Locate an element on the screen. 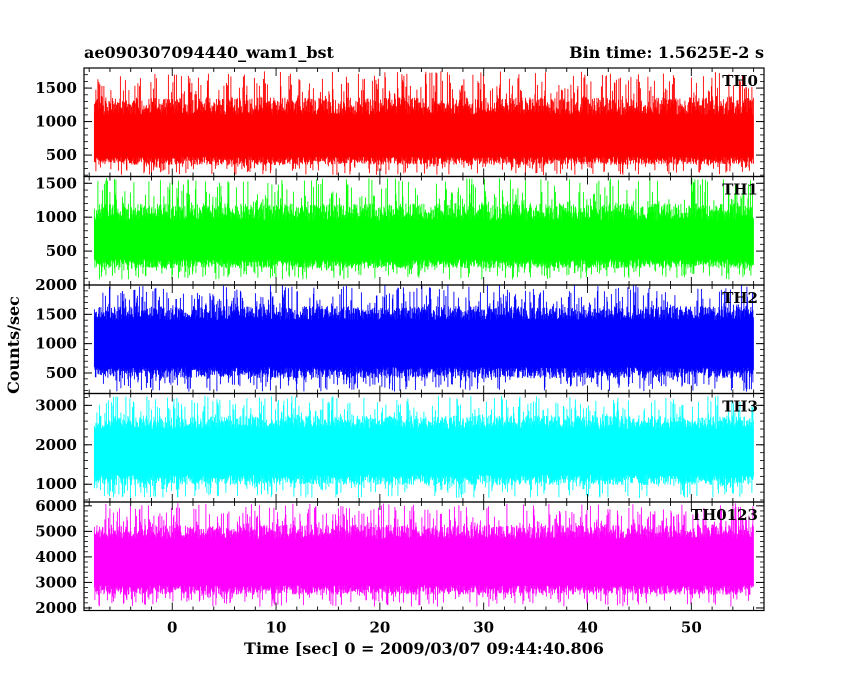 The width and height of the screenshot is (850, 680). panel-label-th0123: TH0123 is located at coordinates (724, 515).